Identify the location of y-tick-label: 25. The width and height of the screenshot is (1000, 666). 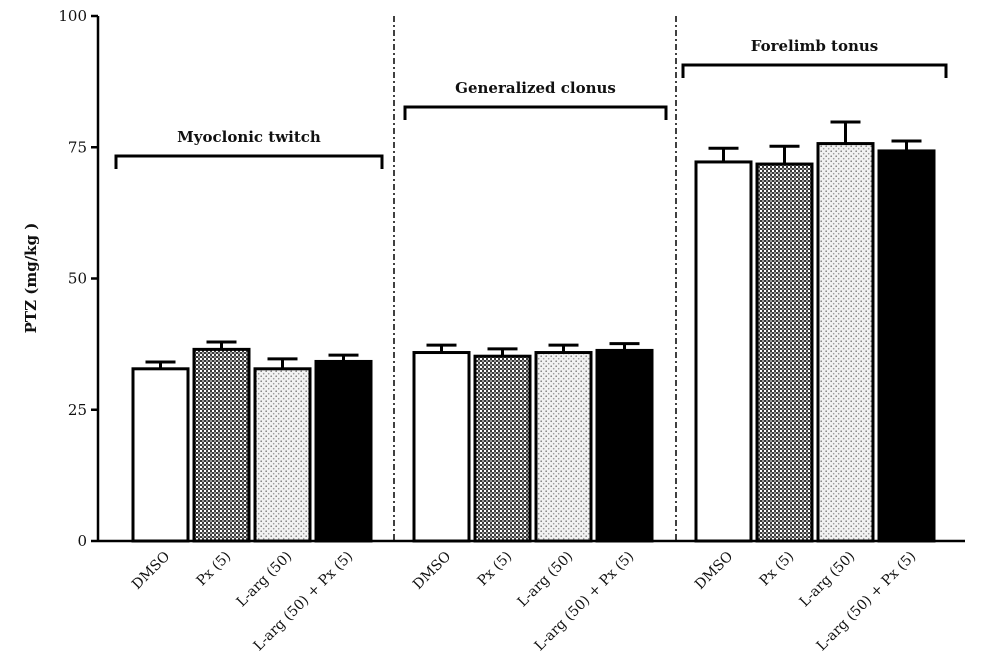
(77, 410).